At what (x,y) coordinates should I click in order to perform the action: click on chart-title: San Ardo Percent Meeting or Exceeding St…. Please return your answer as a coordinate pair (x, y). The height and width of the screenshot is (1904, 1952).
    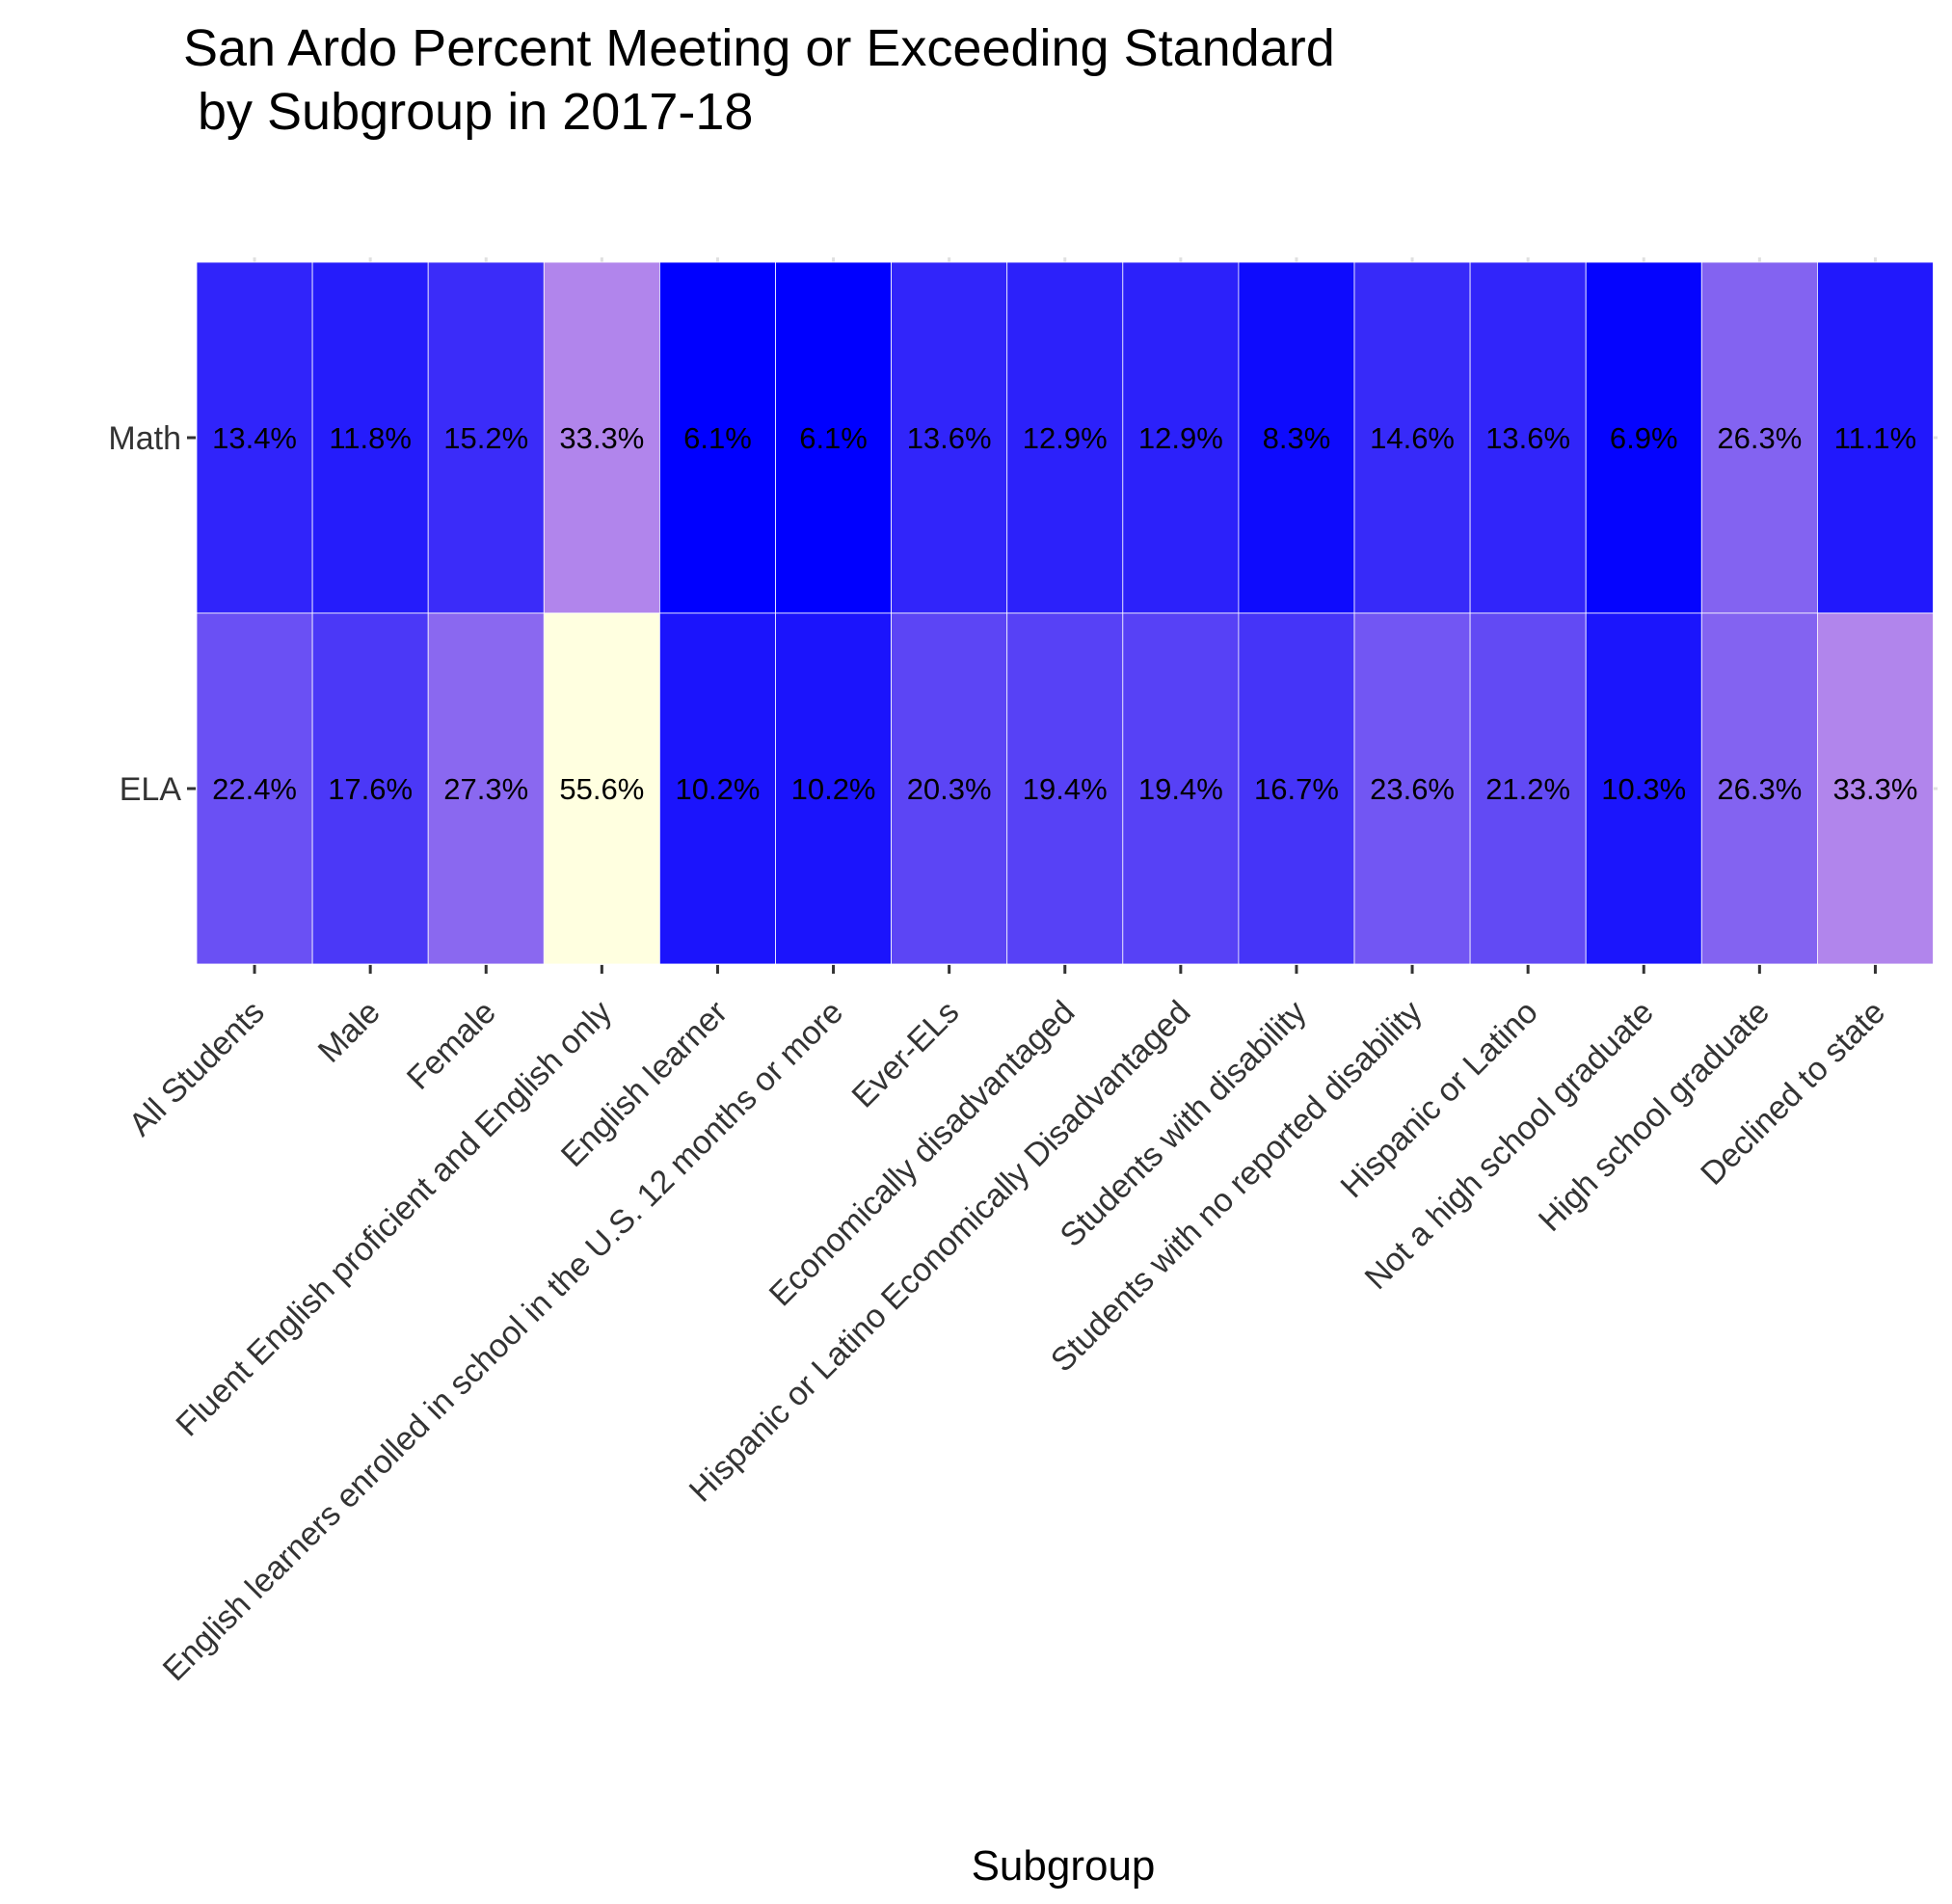
    Looking at the image, I should click on (759, 80).